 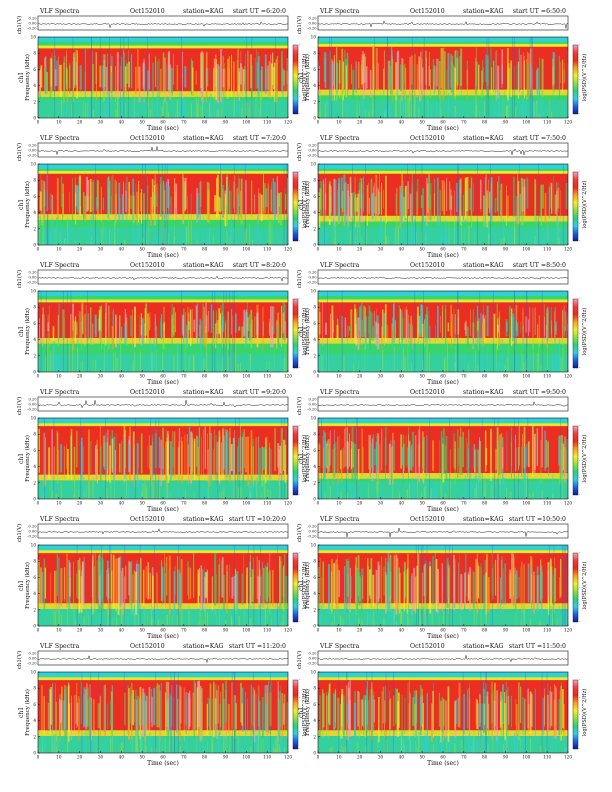 What do you see at coordinates (259, 392) in the screenshot?
I see `panel-start-time: start UT =9:20:0` at bounding box center [259, 392].